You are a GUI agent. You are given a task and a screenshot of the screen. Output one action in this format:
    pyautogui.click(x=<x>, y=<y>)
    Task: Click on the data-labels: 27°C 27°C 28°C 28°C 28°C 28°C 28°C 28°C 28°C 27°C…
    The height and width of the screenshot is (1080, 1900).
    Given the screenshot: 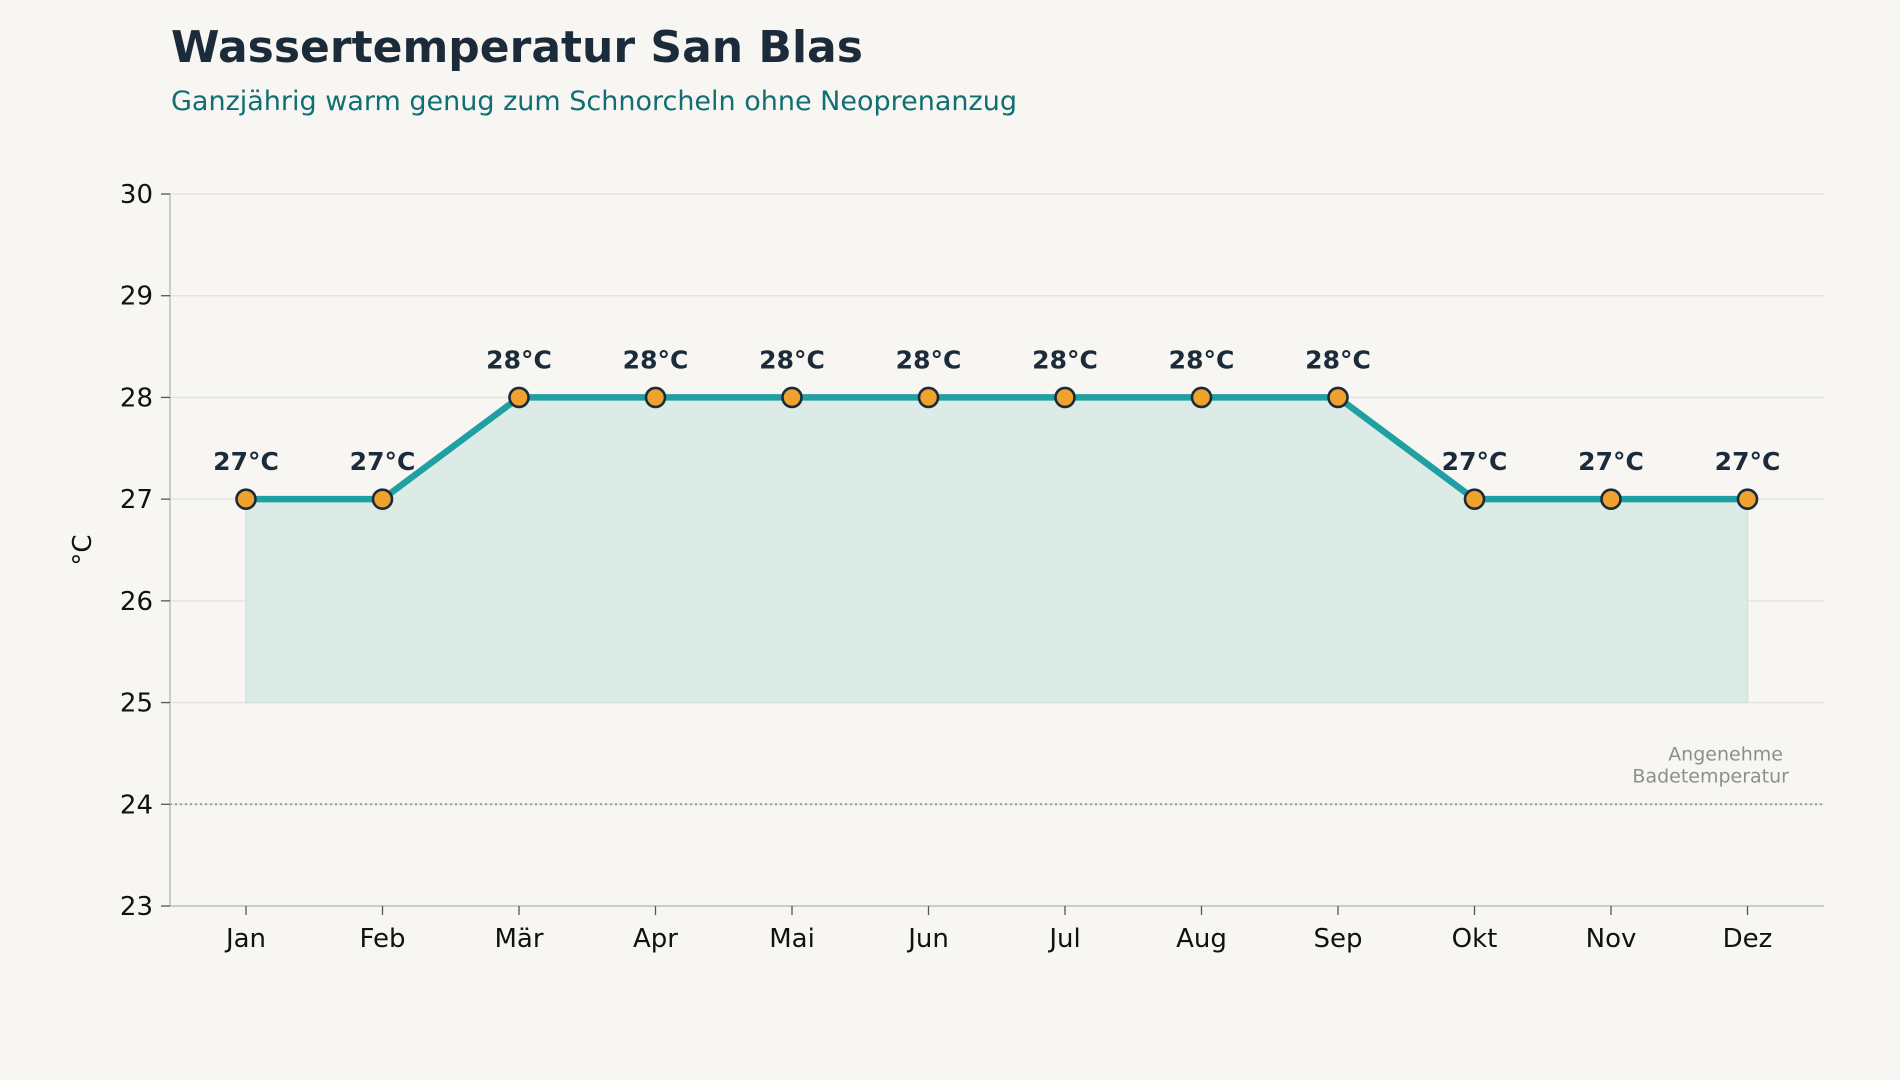 What is the action you would take?
    pyautogui.click(x=996, y=410)
    